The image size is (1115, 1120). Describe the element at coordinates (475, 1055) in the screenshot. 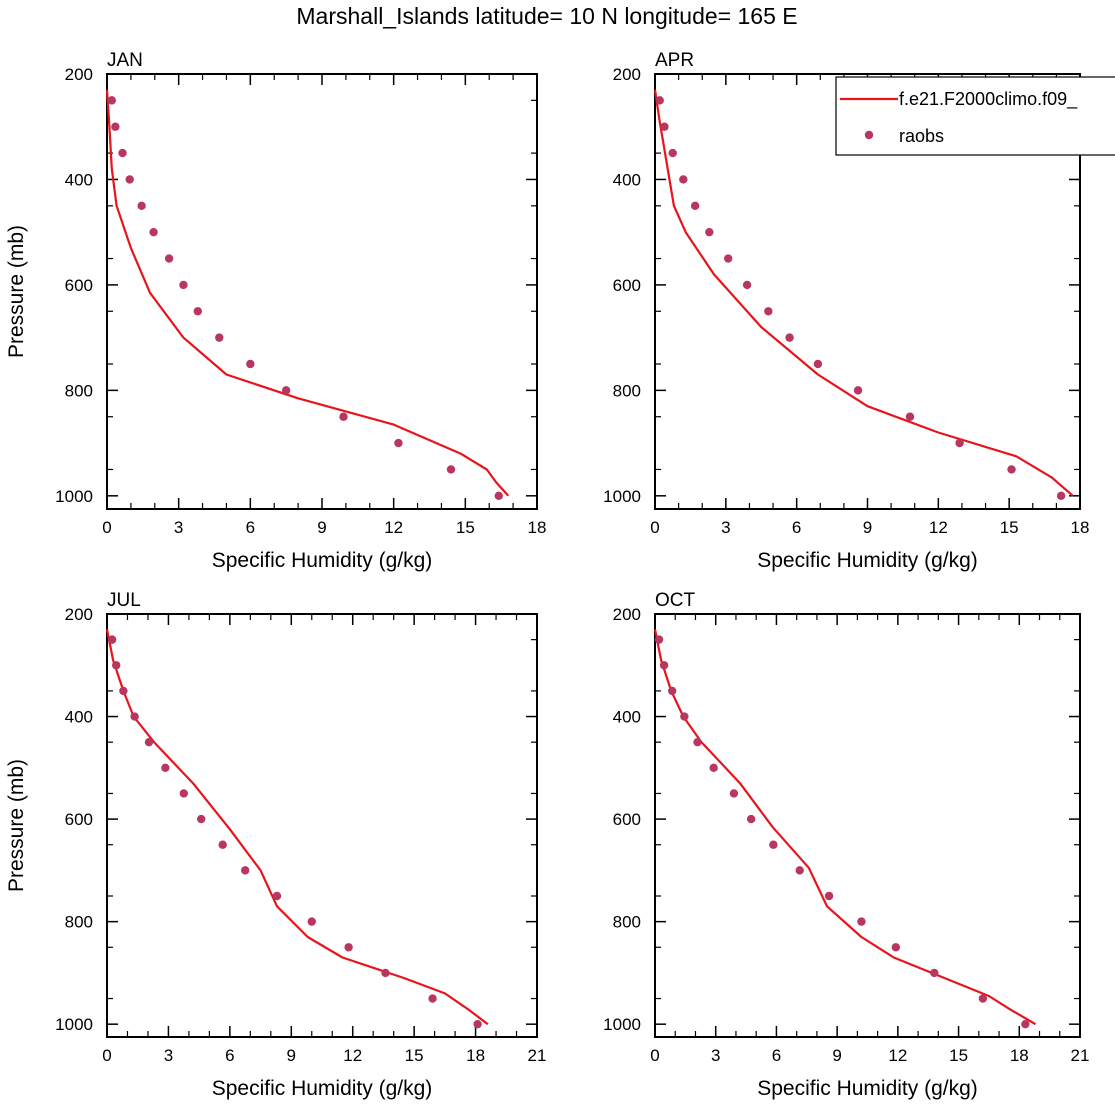

I see `x-tick-label: 18` at that location.